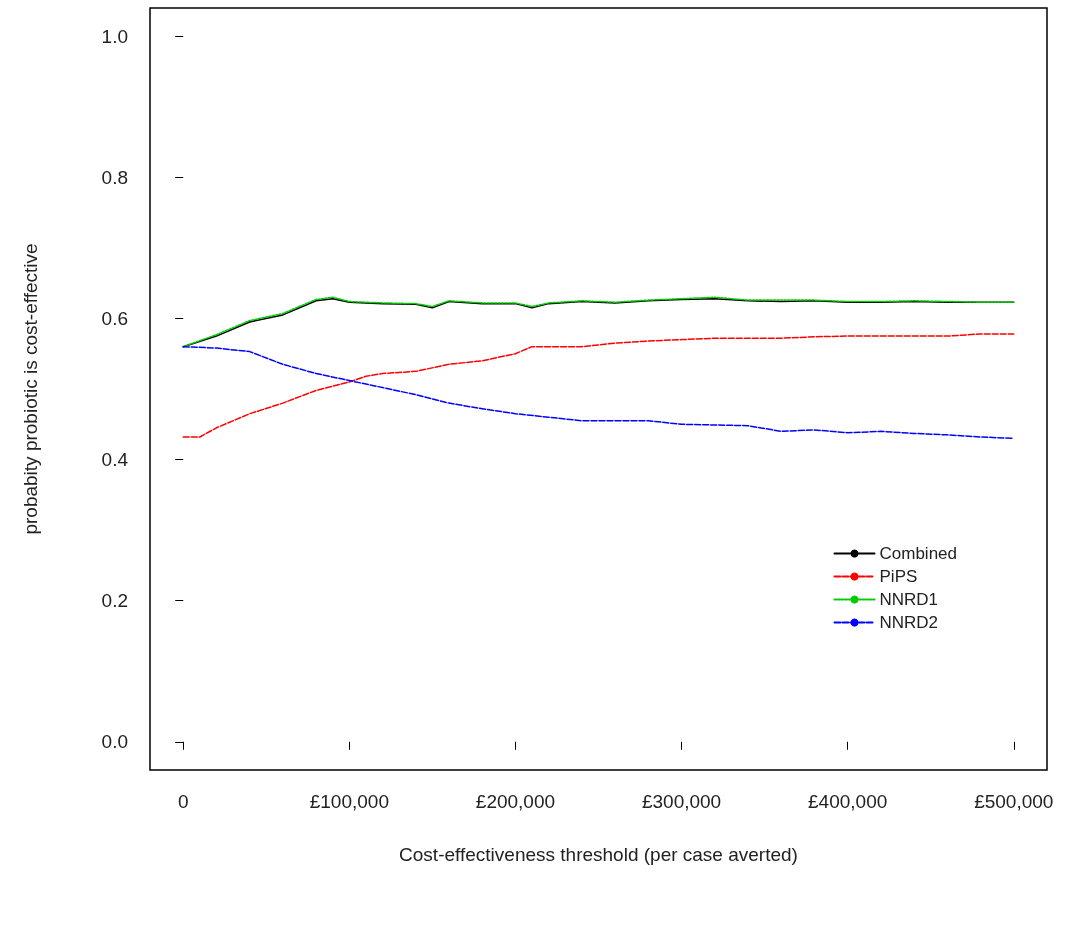  Describe the element at coordinates (114, 742) in the screenshot. I see `y-tick-label: 0.0` at that location.